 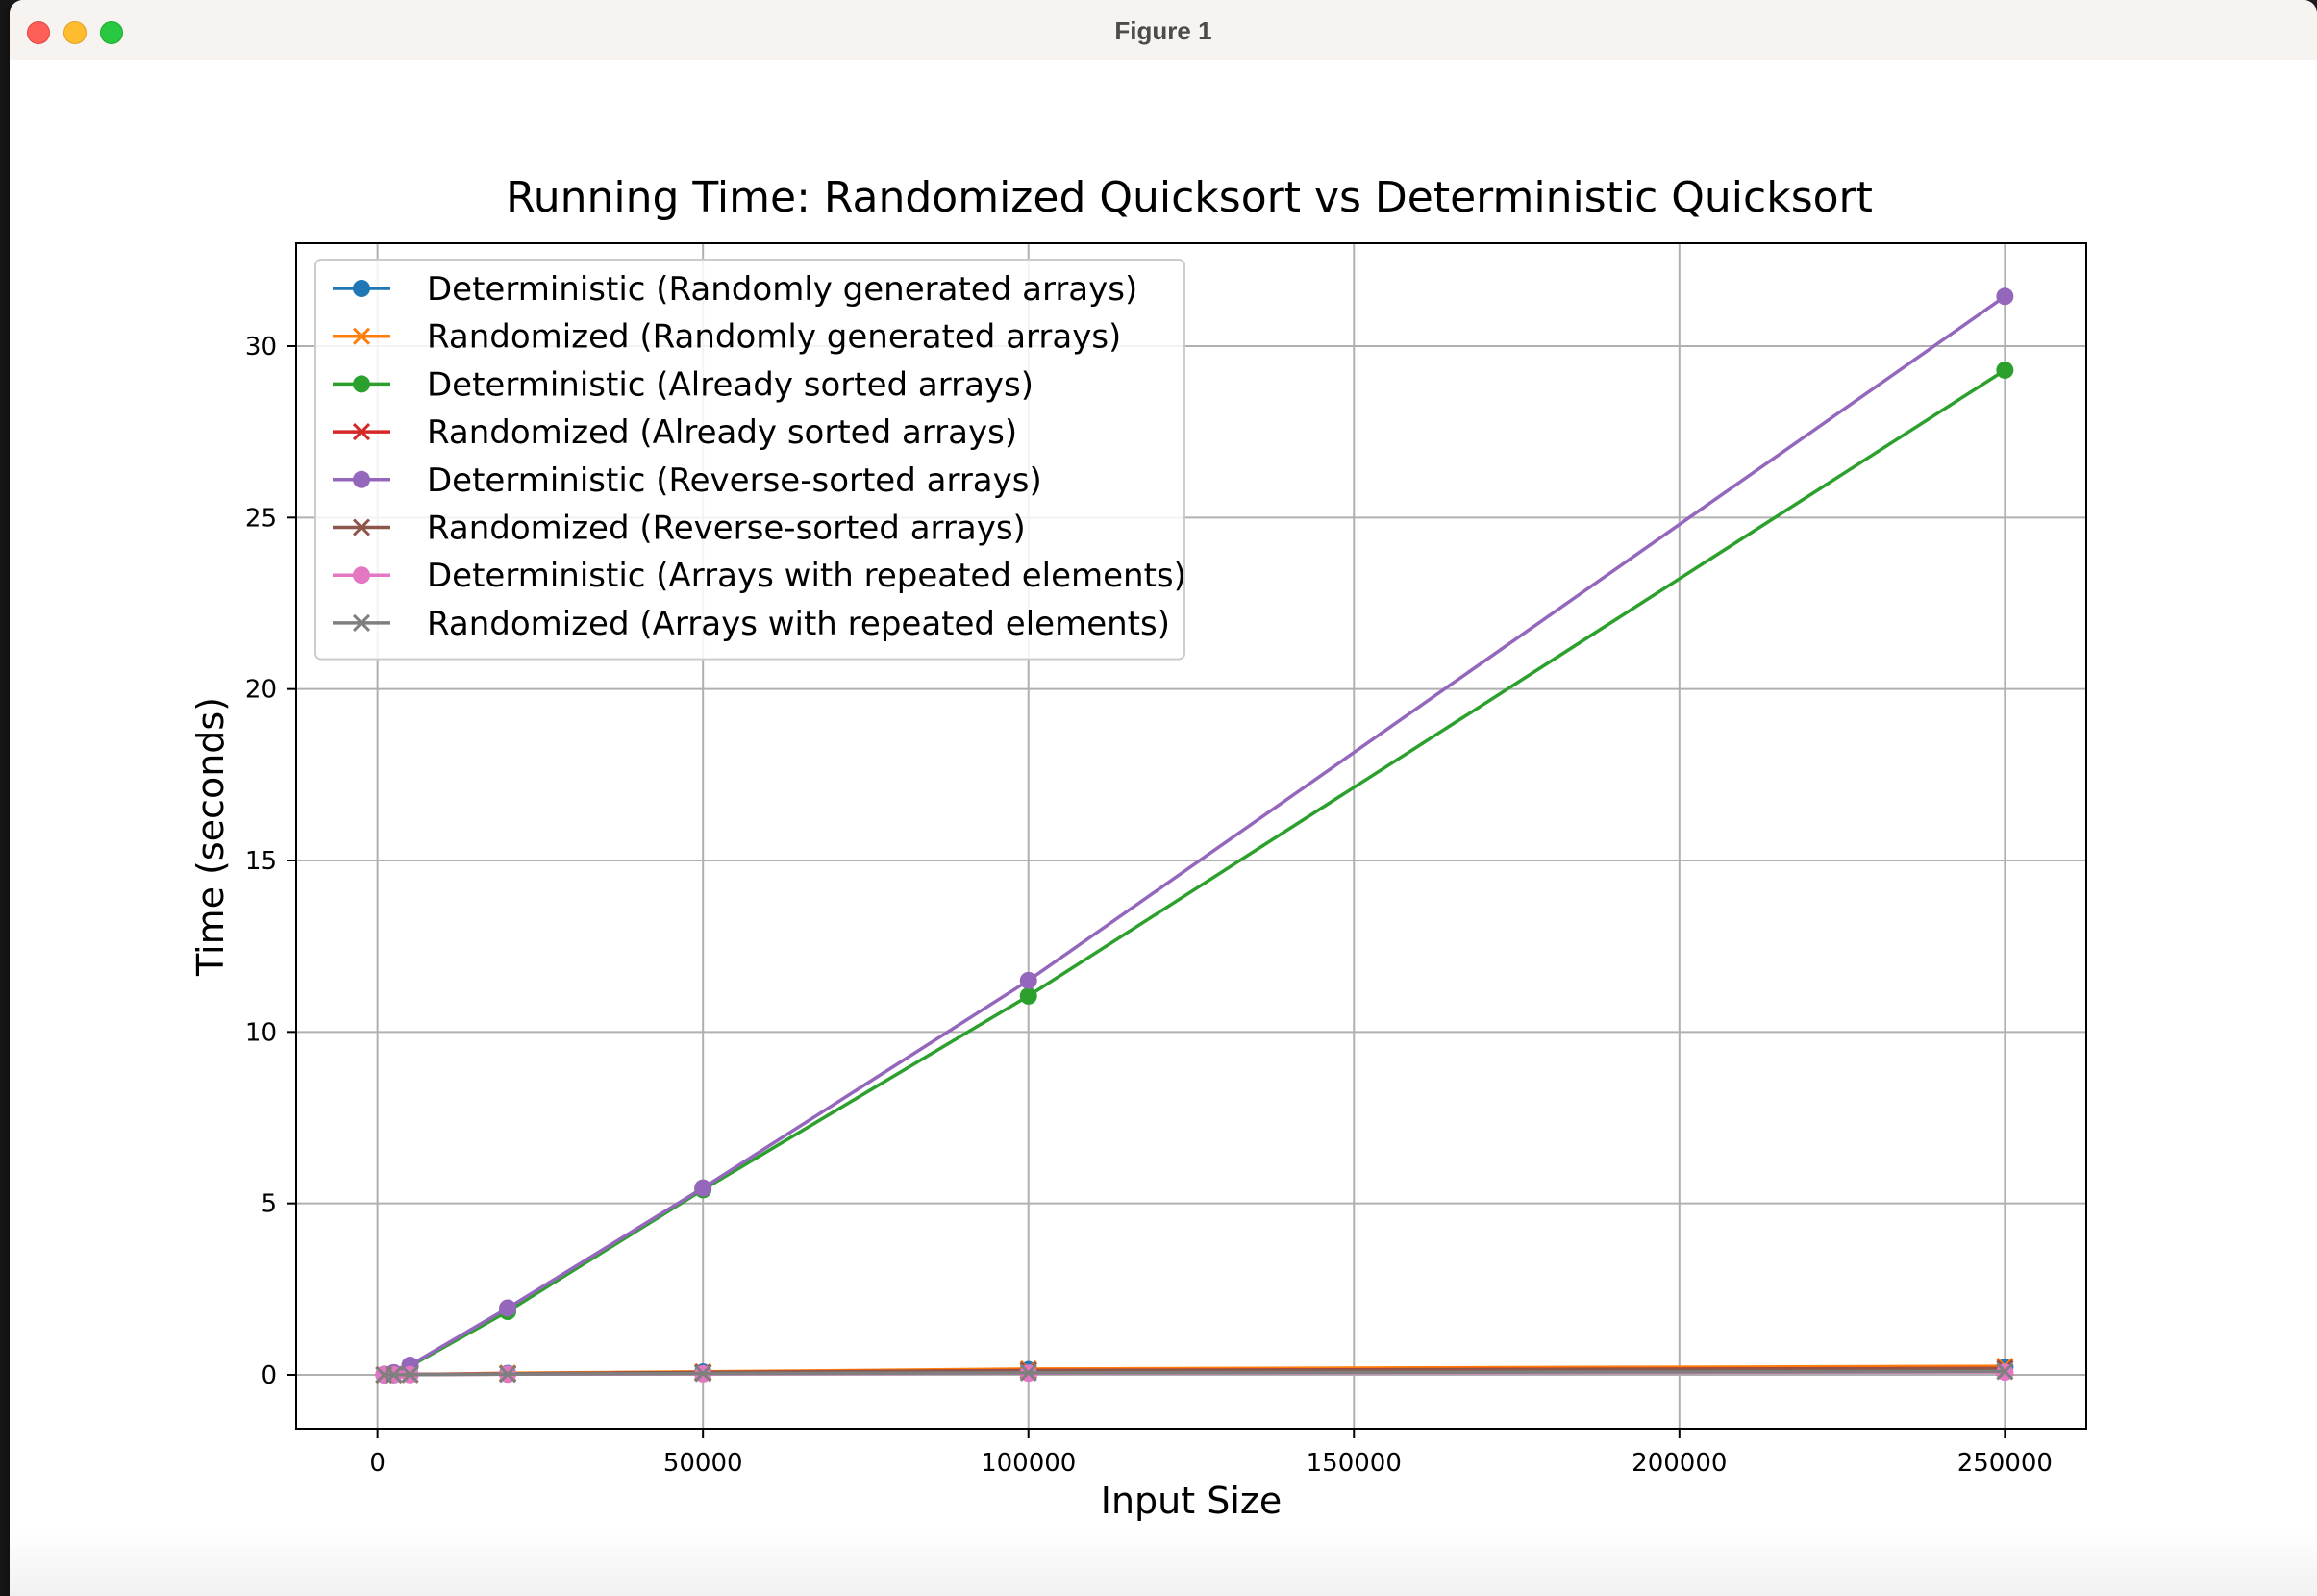 I want to click on x-tick-label: 250000, so click(x=2005, y=1463).